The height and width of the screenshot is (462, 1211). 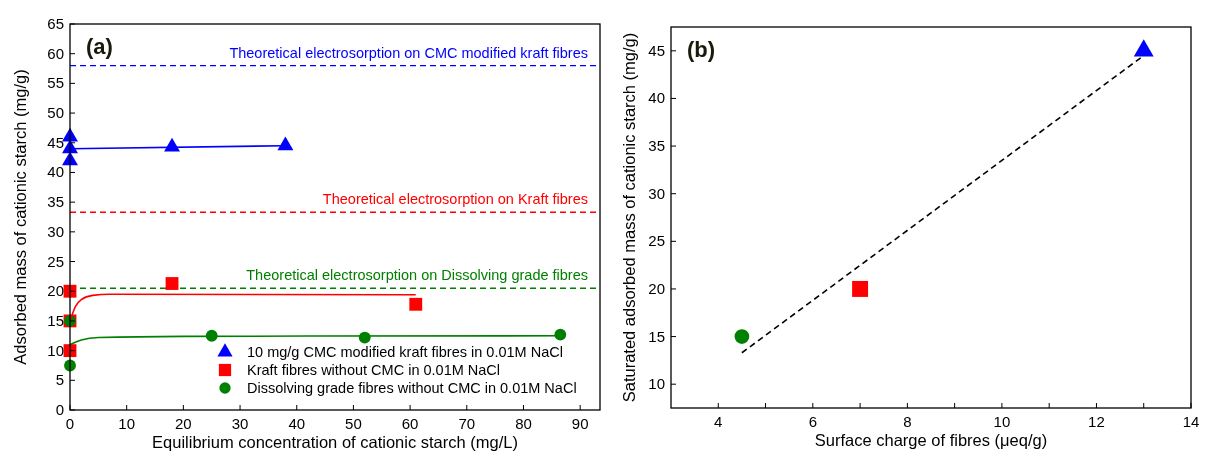 I want to click on x-tick-label: 50, so click(x=353, y=423).